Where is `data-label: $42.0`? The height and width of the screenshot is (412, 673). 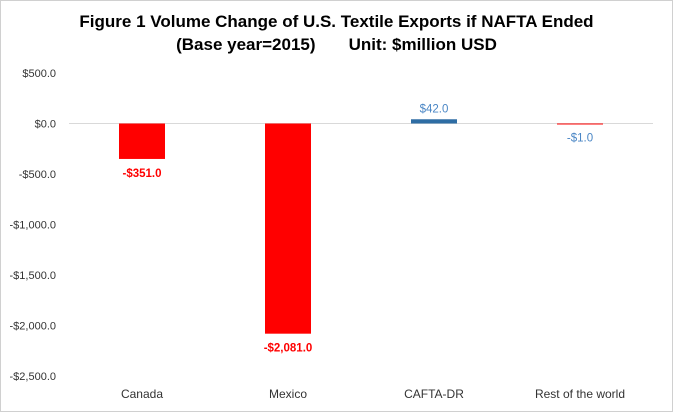 data-label: $42.0 is located at coordinates (434, 109).